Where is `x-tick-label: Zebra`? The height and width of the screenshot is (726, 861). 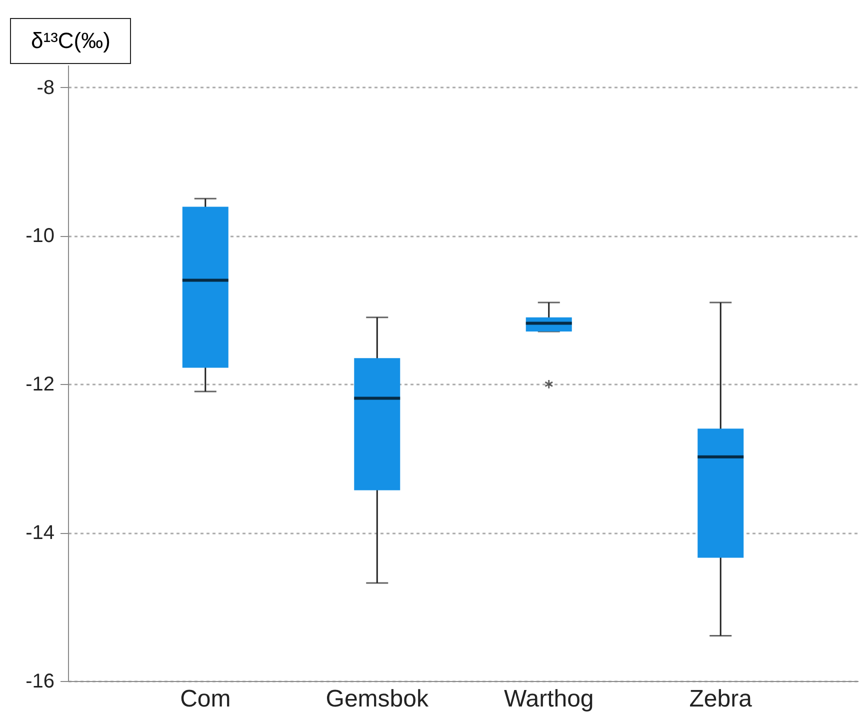
x-tick-label: Zebra is located at coordinates (721, 699).